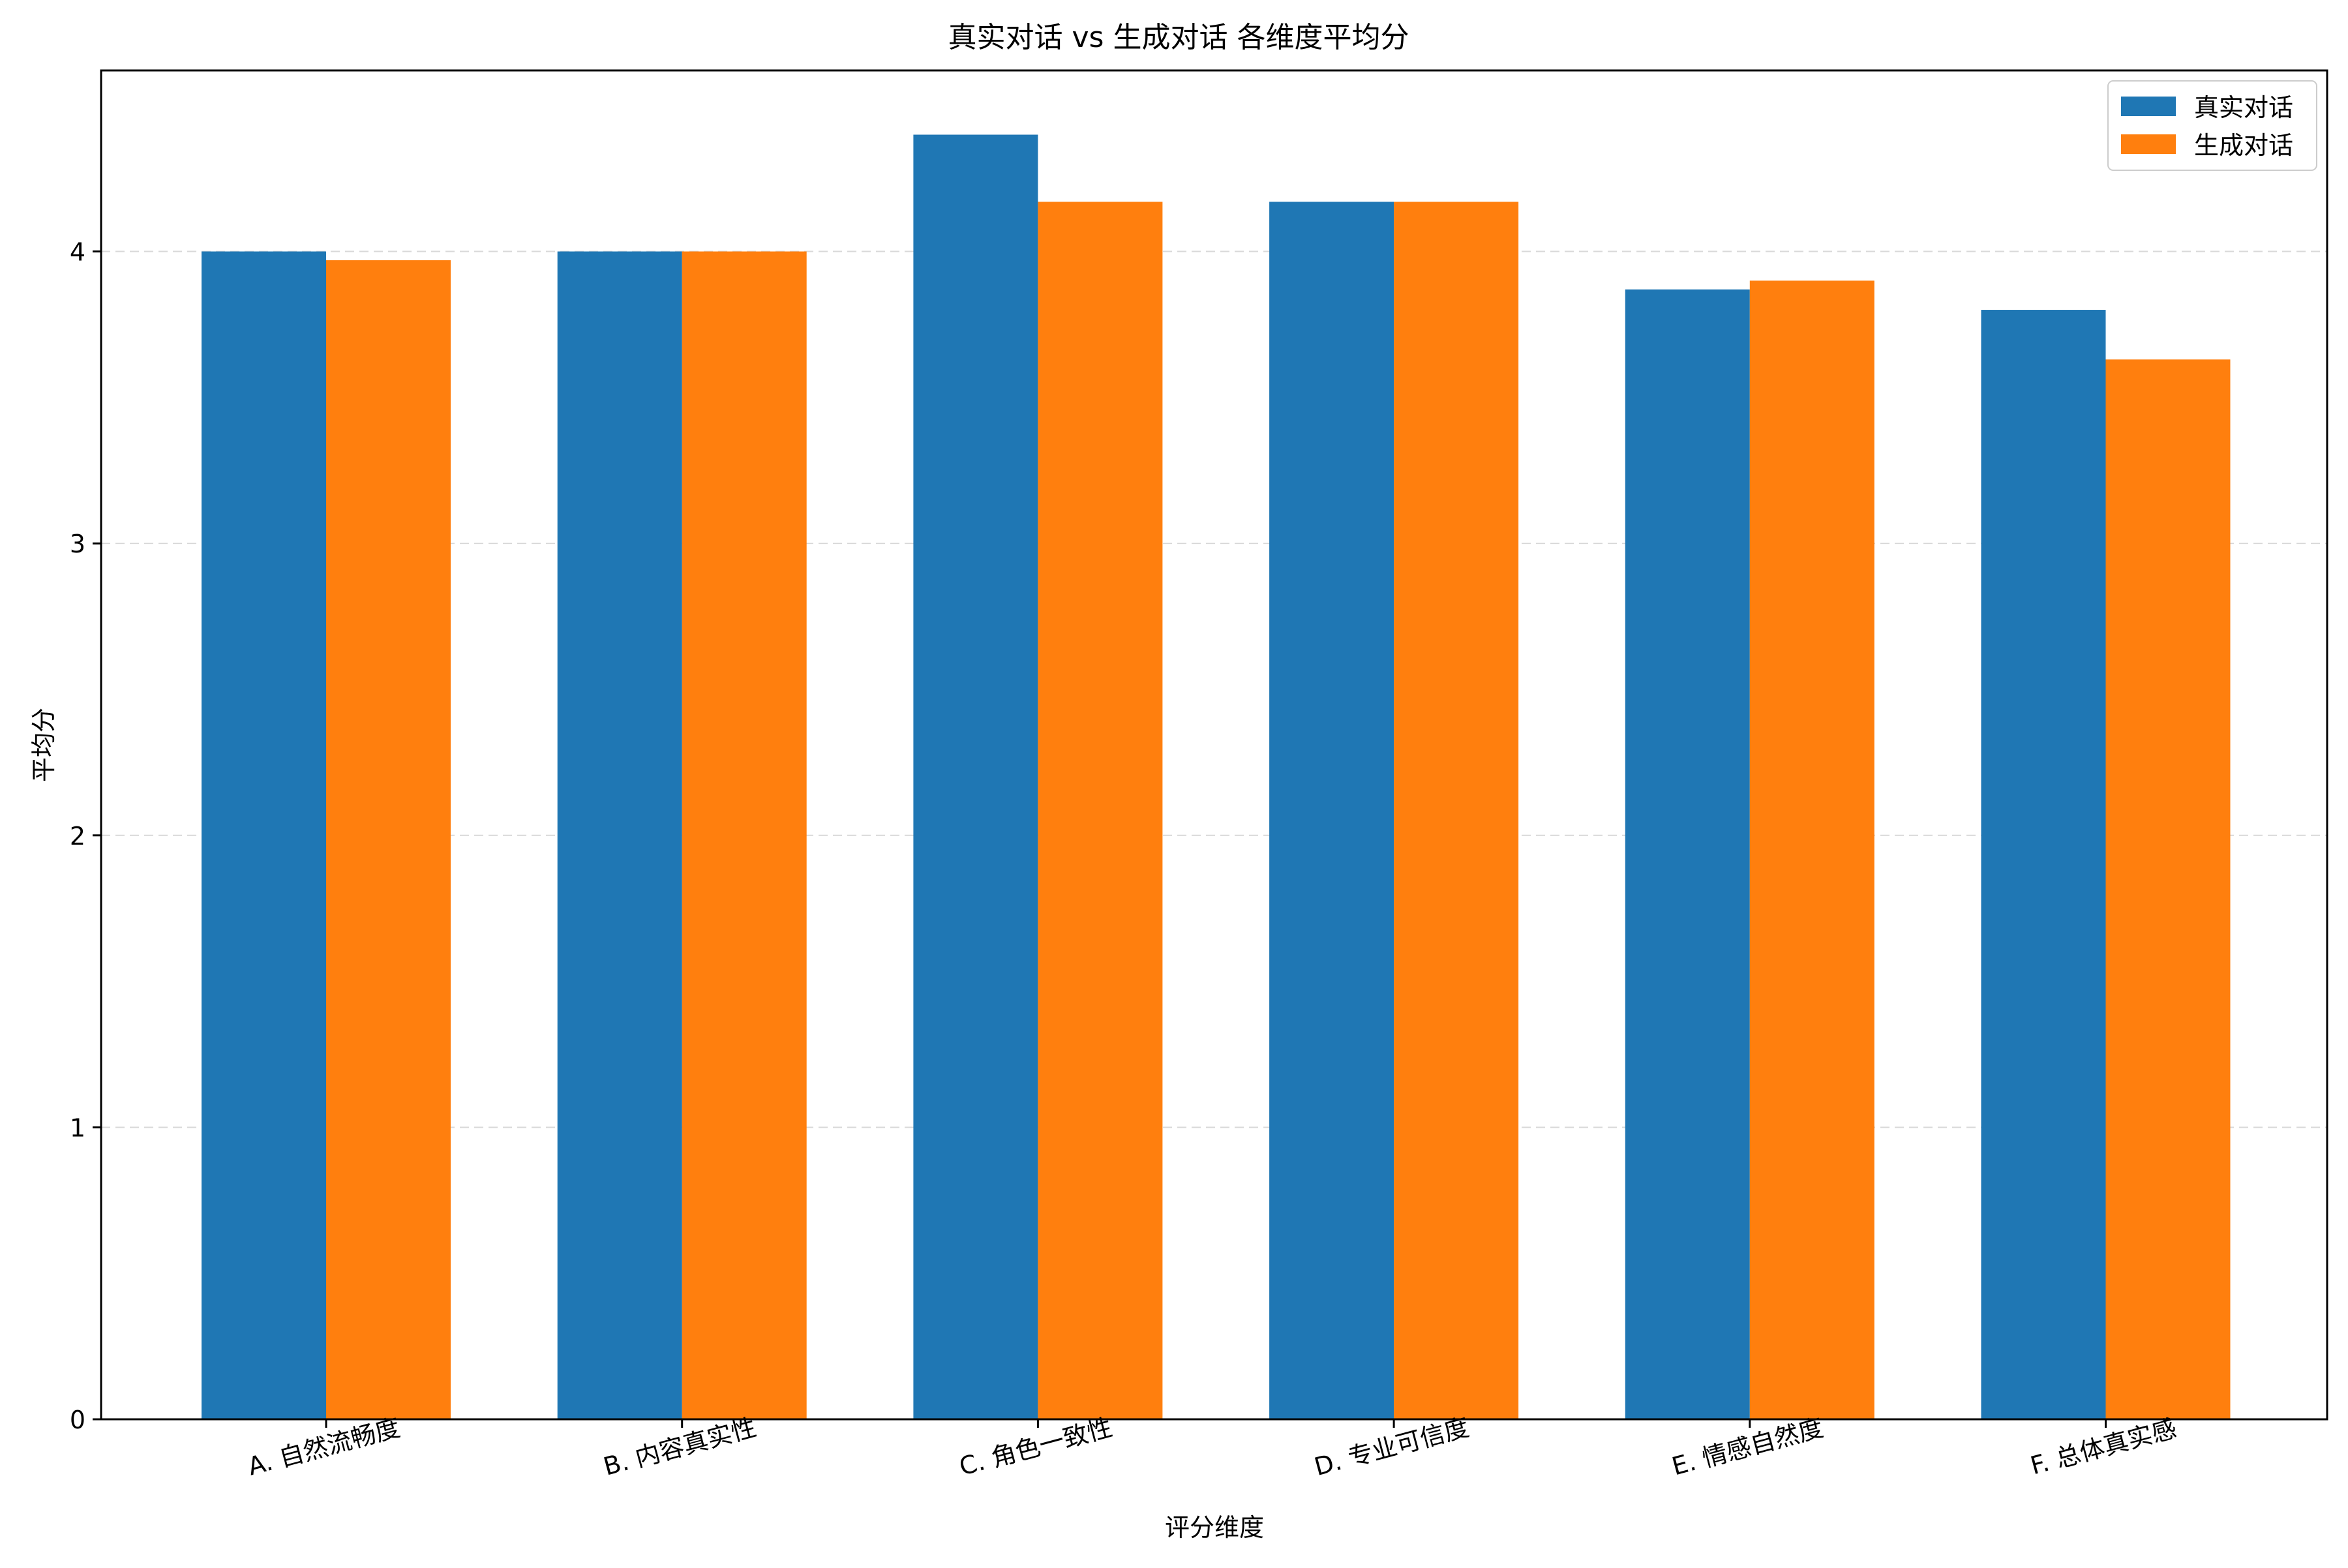 The width and height of the screenshot is (2348, 1568). Describe the element at coordinates (78, 1420) in the screenshot. I see `y-tick-label: 0` at that location.